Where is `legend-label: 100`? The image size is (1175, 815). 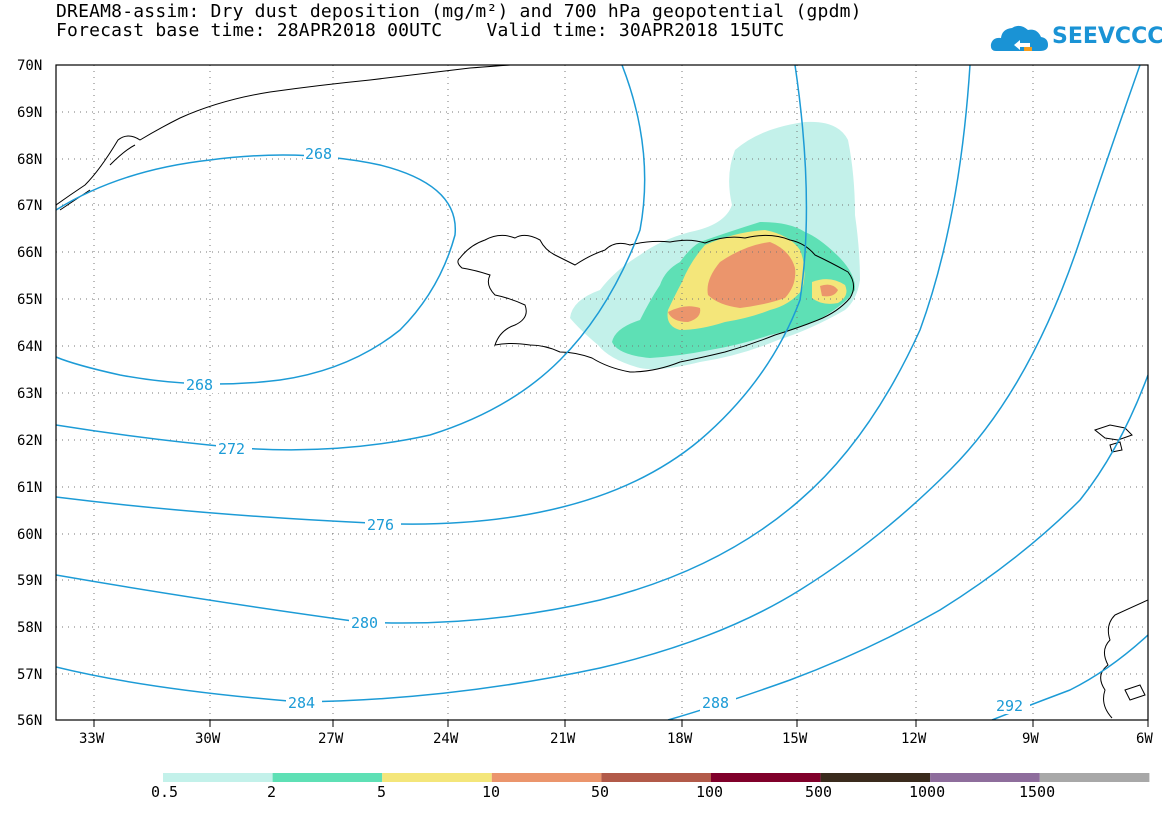
legend-label: 100 is located at coordinates (710, 792).